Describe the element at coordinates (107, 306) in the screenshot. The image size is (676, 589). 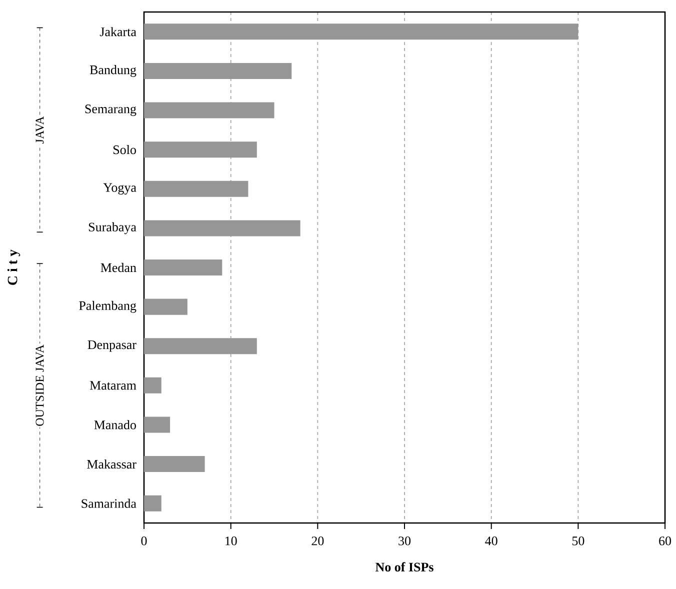
I see `y-tick-label: Palembang` at that location.